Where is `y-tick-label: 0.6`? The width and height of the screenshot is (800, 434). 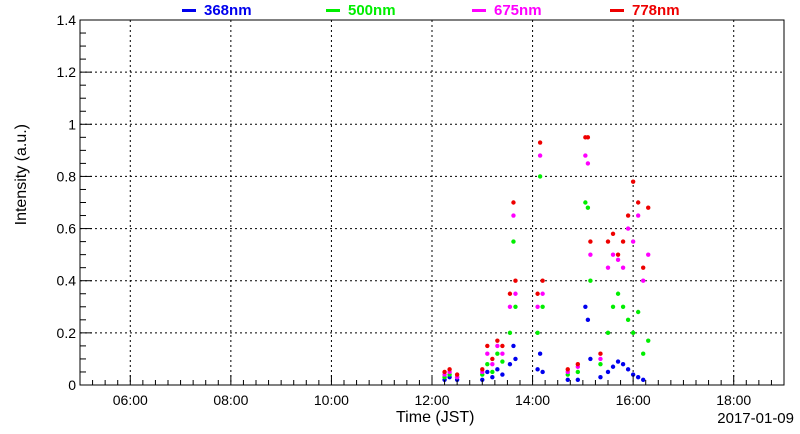 y-tick-label: 0.6 is located at coordinates (67, 229).